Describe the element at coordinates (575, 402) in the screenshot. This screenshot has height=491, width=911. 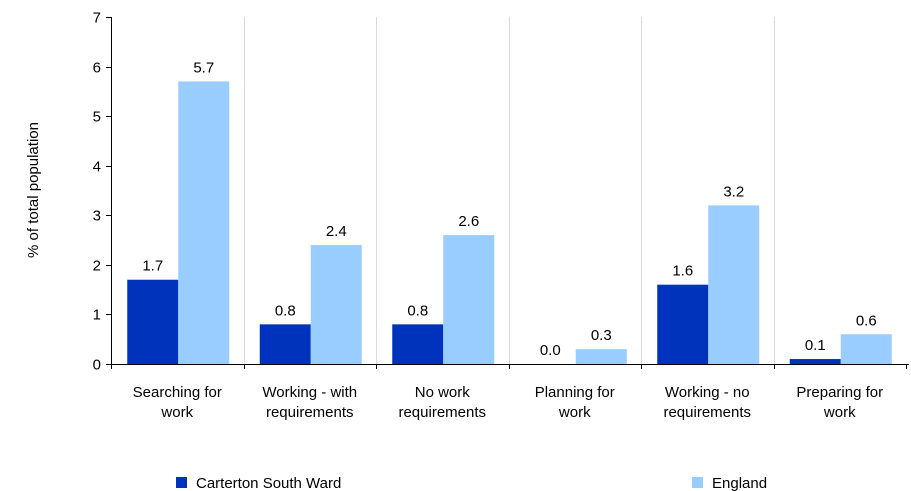
I see `x-tick-label: Planning for work` at that location.